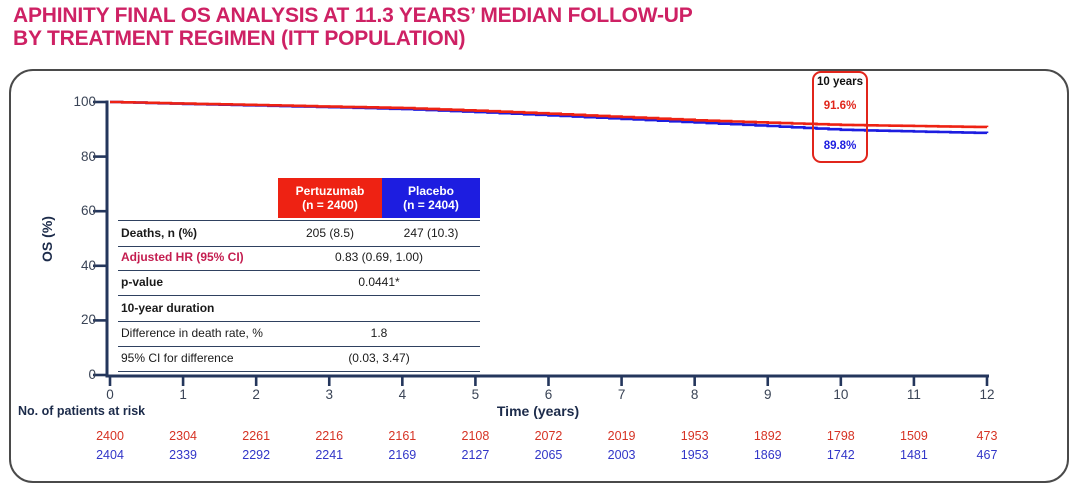  What do you see at coordinates (239, 38) in the screenshot?
I see `title-line-2: BY TREATMENT REGIMEN (ITT POPULATION)` at bounding box center [239, 38].